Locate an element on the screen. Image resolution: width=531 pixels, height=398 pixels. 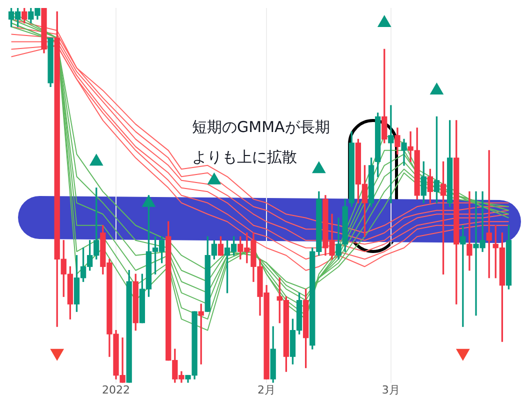
annotation: 短期のGMMAが長期よりも上に拡散 is located at coordinates (261, 142).